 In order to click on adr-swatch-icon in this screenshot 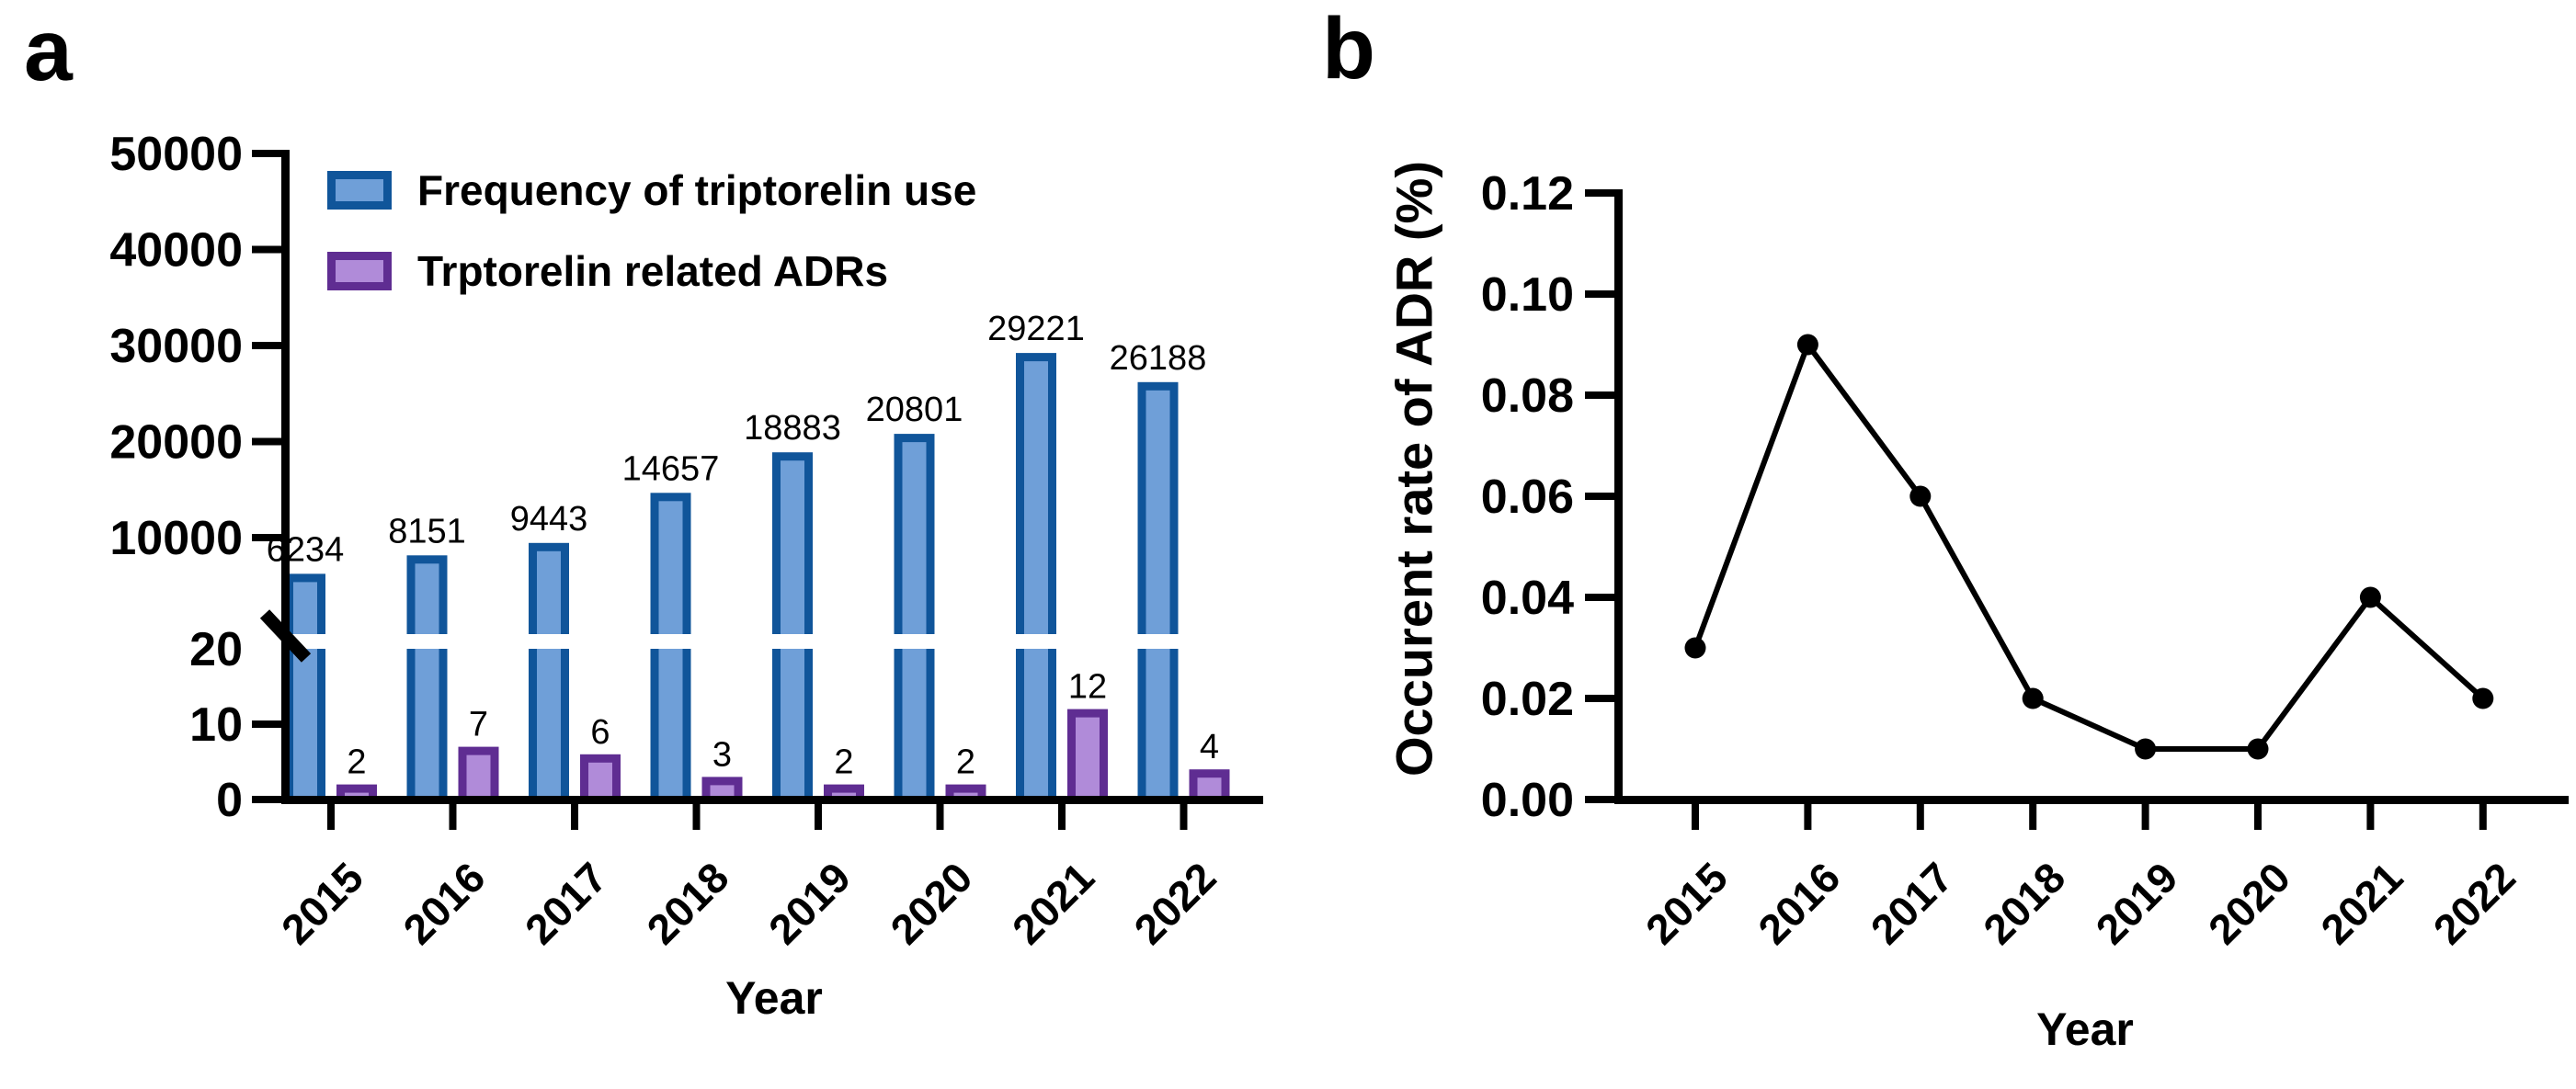, I will do `click(359, 271)`.